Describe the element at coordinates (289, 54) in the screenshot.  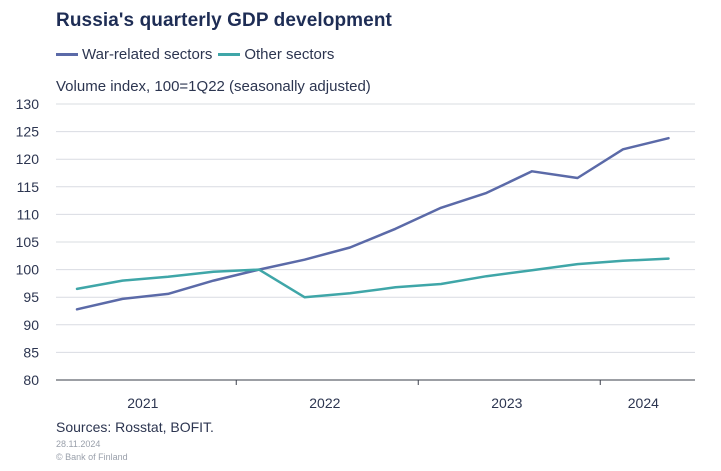
I see `legend-label-other: Other sectors` at that location.